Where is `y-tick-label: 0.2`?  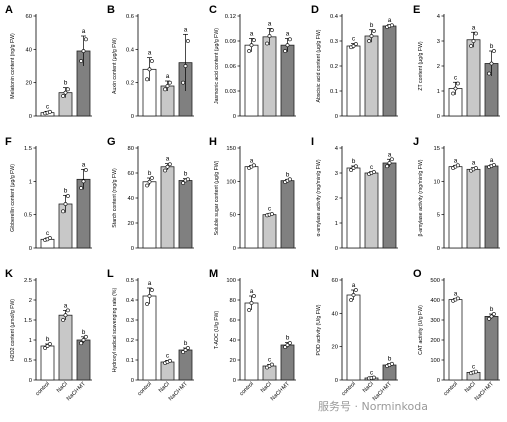 y-tick-label: 0.2 is located at coordinates (334, 67).